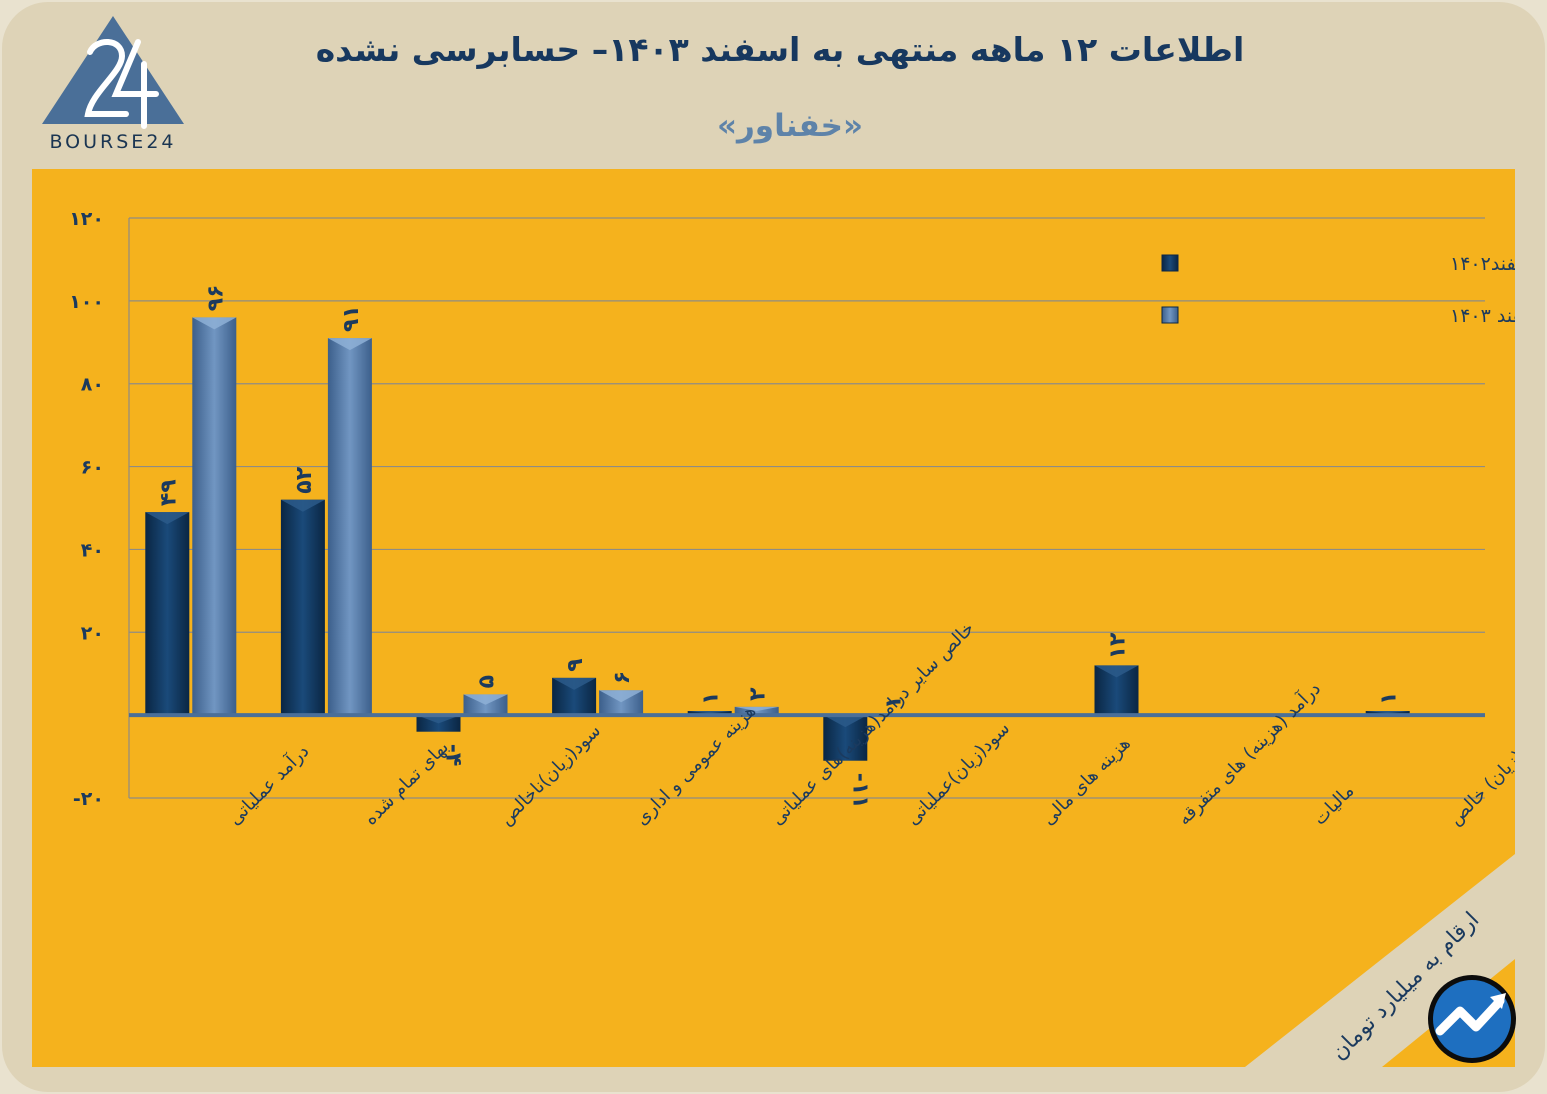 This screenshot has height=1094, width=1547. I want to click on page-subtitle: «خفناور», so click(790, 126).